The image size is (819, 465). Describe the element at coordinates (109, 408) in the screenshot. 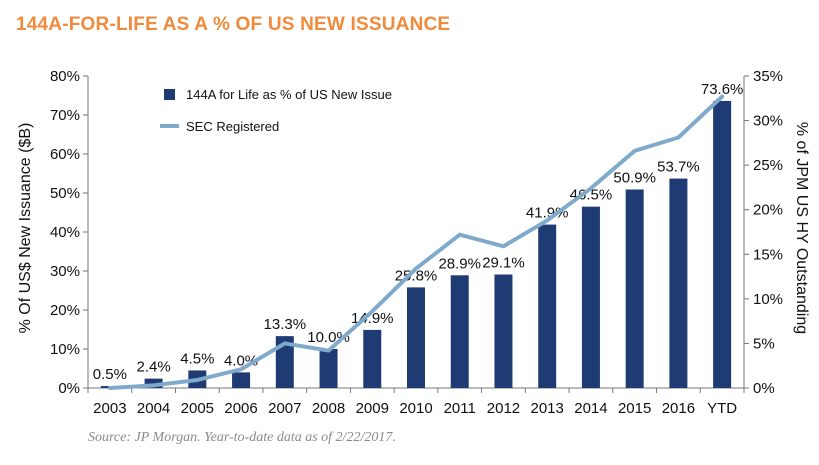

I see `x-tick-label: 2003` at that location.